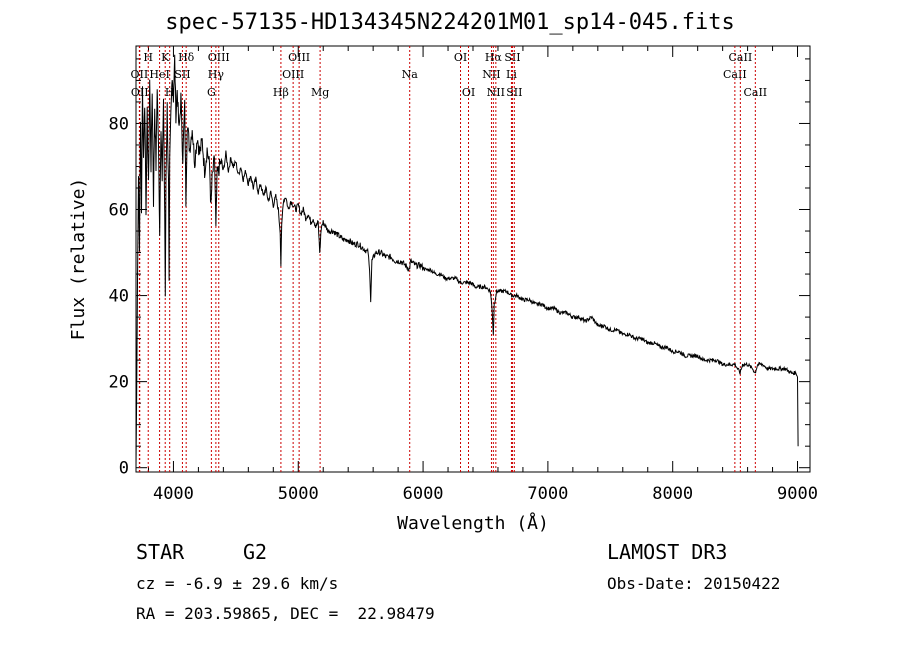 This screenshot has height=649, width=900. I want to click on x-tick-label: 5000, so click(298, 494).